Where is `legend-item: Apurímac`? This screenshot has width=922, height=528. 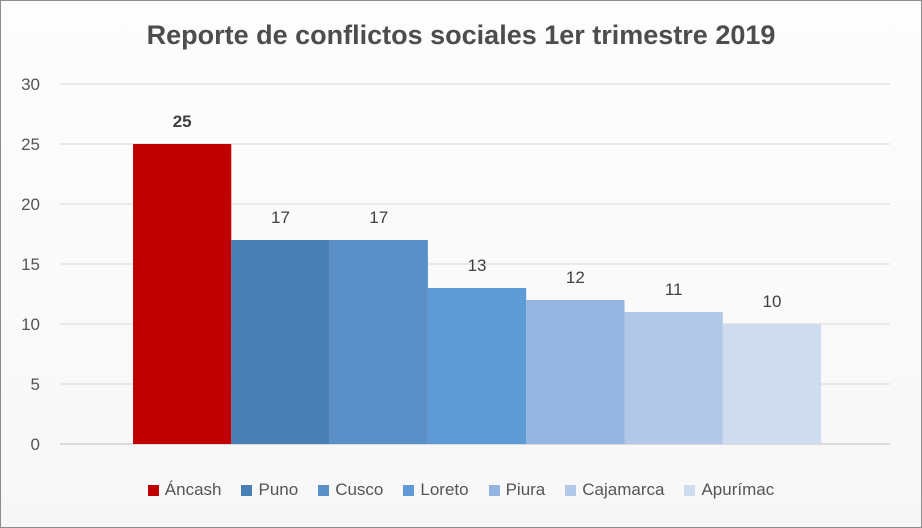 legend-item: Apurímac is located at coordinates (729, 490).